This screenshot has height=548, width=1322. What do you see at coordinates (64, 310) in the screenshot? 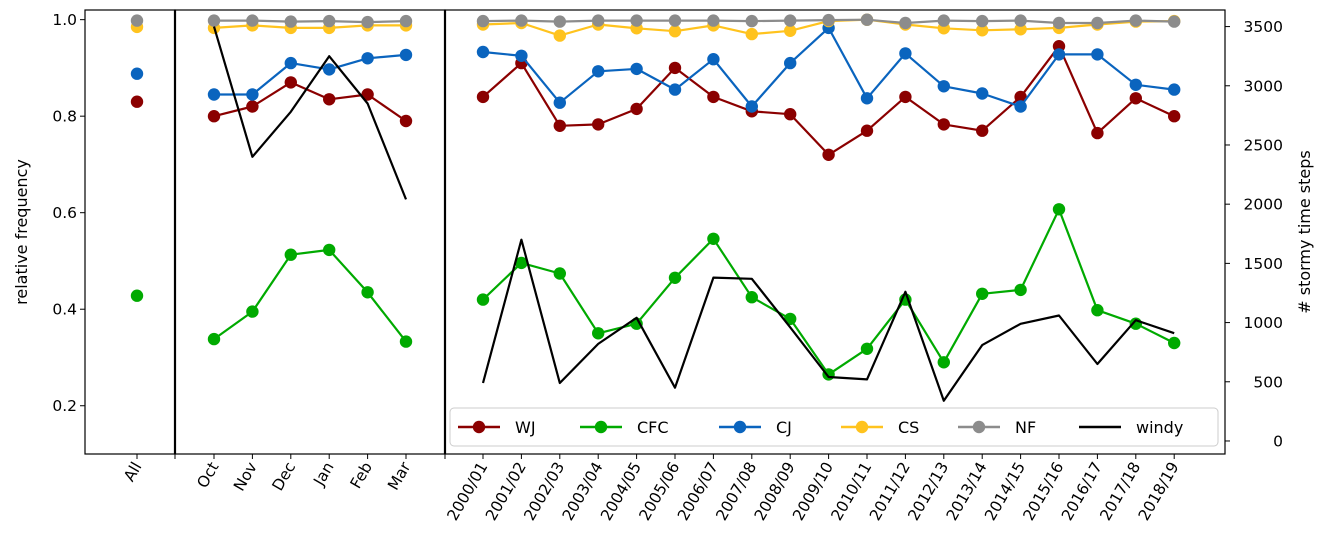
I see `y-left-tick-label: 0.4` at bounding box center [64, 310].